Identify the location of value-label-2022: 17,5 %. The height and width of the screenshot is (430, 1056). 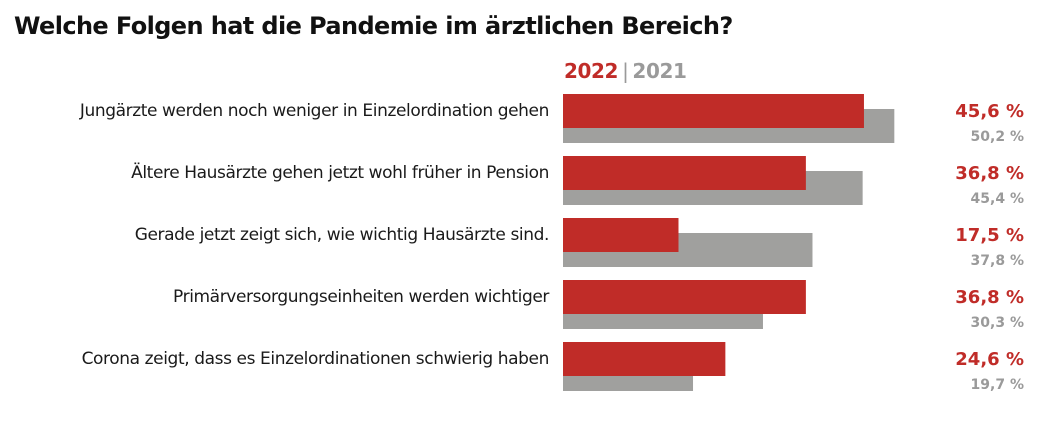
(989, 235).